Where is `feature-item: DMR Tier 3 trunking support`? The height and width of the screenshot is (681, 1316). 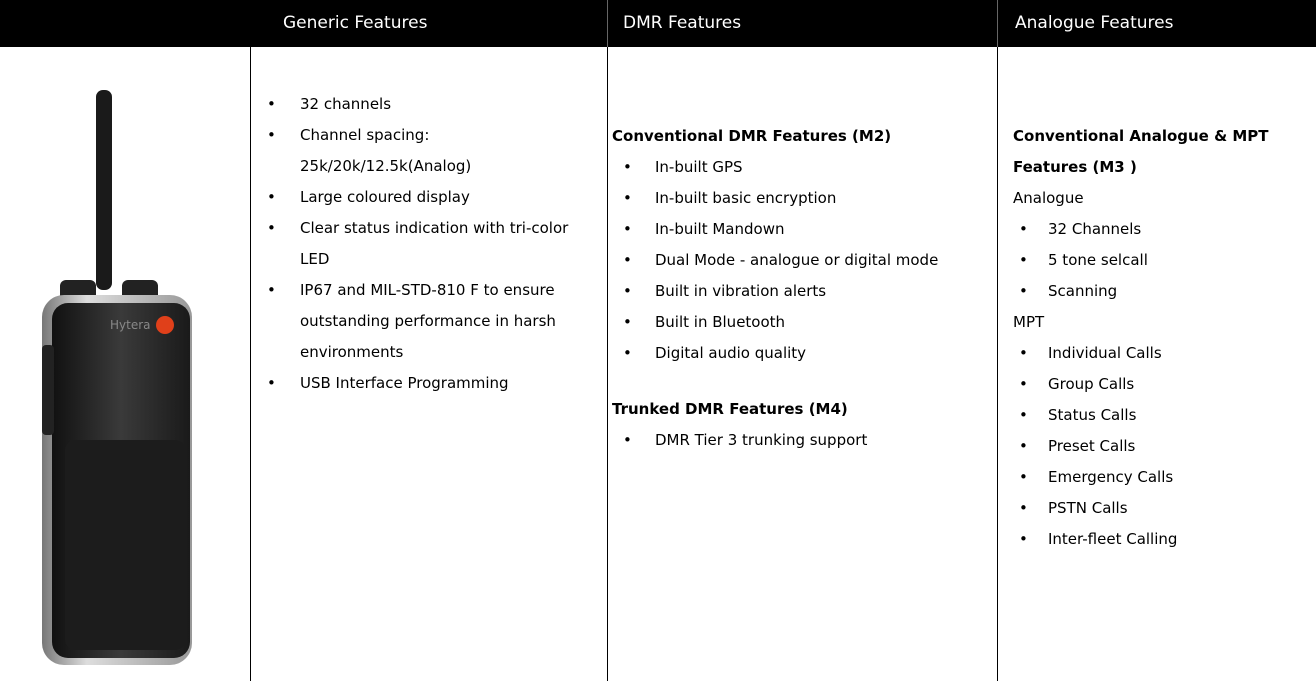 feature-item: DMR Tier 3 trunking support is located at coordinates (802, 440).